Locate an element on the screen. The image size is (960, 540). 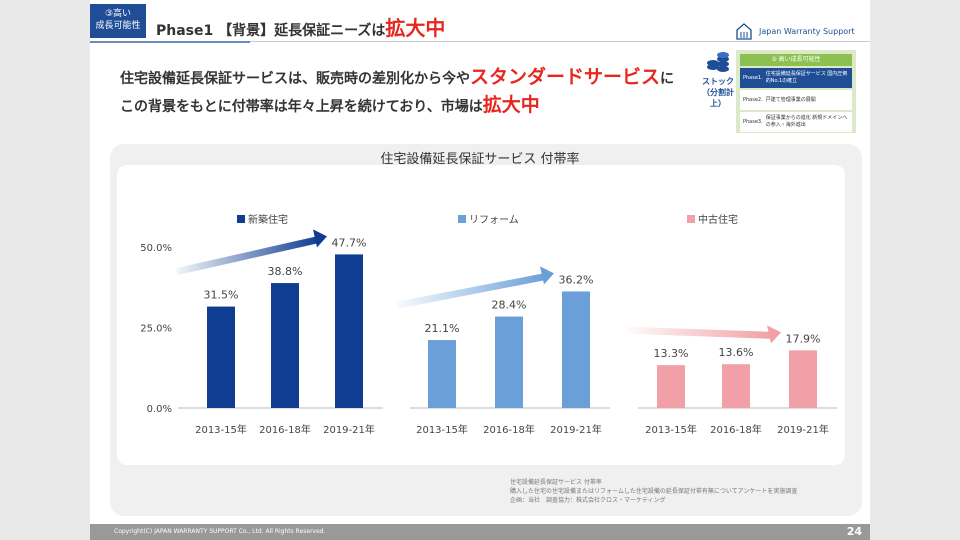
badge-line: ③高い is located at coordinates (118, 14).